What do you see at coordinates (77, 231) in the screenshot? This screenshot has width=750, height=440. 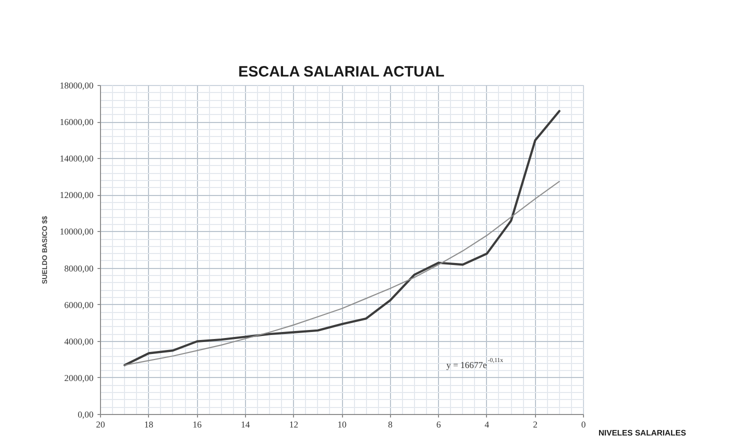 I see `y-tick-label: 10000,00` at bounding box center [77, 231].